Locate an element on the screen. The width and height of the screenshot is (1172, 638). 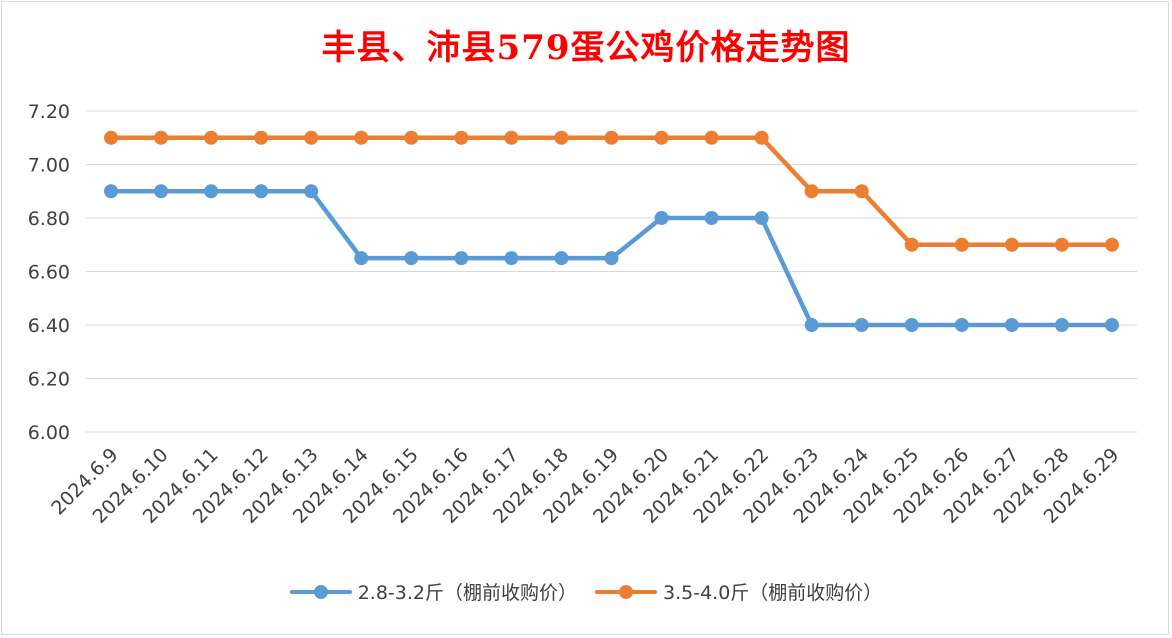
y-tick-label: 6.20 is located at coordinates (49, 380).